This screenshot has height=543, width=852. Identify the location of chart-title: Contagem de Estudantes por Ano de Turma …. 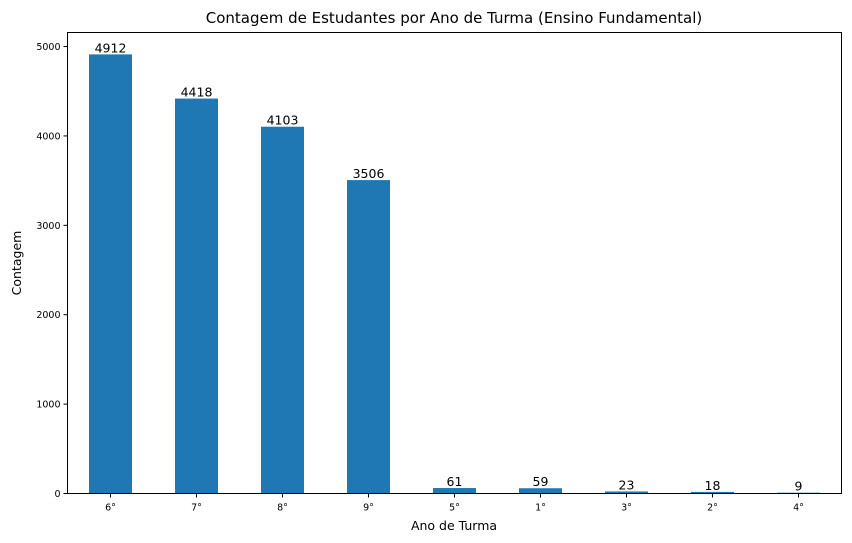
(454, 18).